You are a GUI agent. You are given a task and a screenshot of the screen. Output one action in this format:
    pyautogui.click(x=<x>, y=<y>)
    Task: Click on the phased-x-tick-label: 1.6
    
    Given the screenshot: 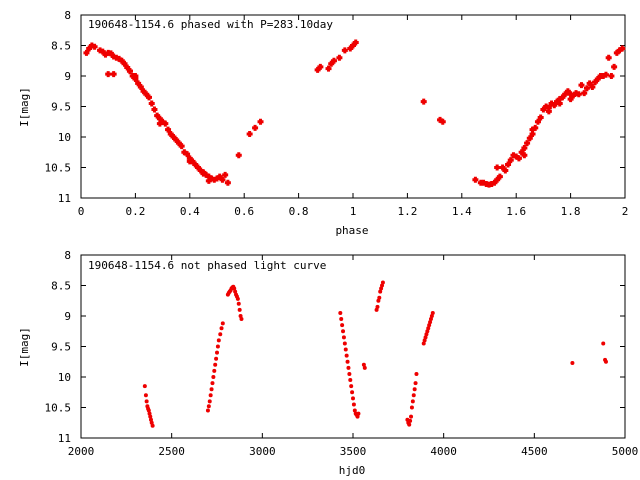 What is the action you would take?
    pyautogui.click(x=516, y=211)
    